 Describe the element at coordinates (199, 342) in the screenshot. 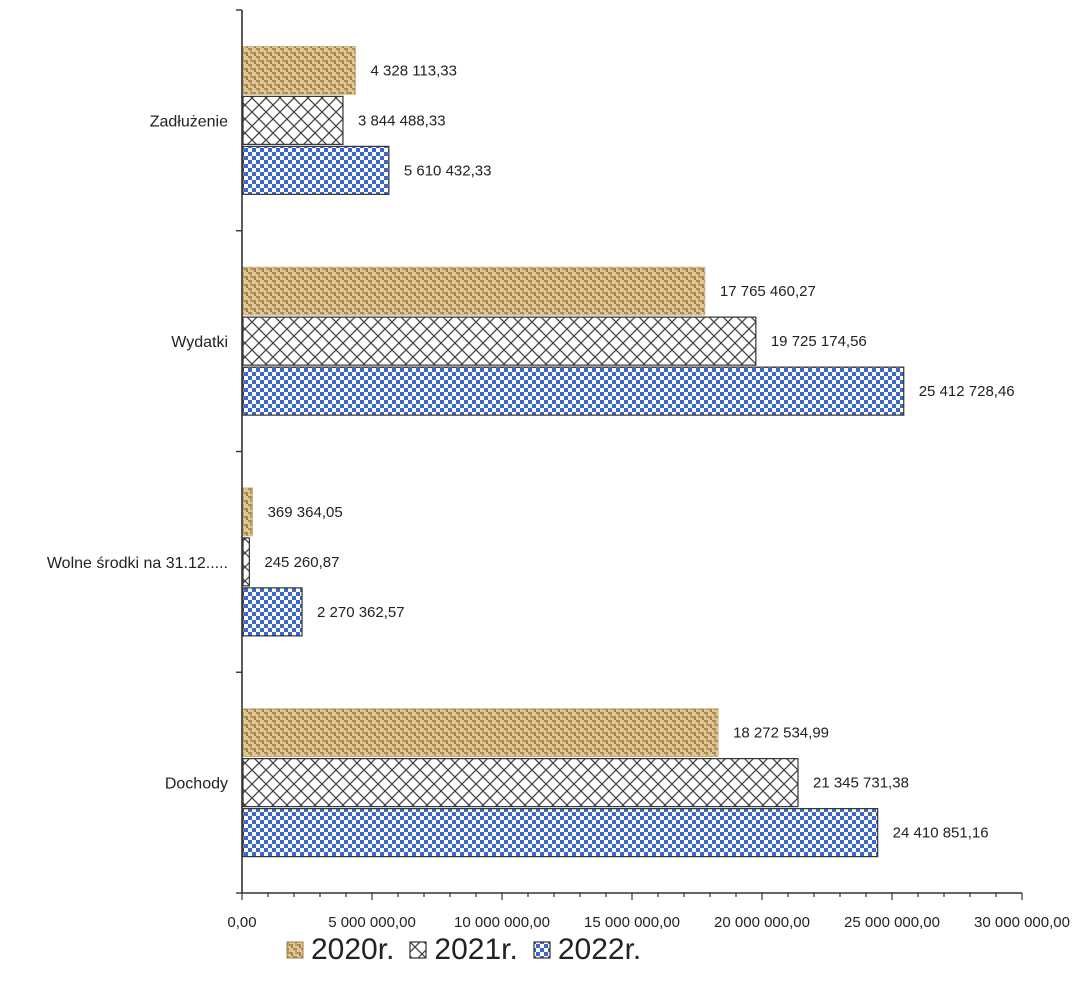

I see `category-label-2: Wydatki` at that location.